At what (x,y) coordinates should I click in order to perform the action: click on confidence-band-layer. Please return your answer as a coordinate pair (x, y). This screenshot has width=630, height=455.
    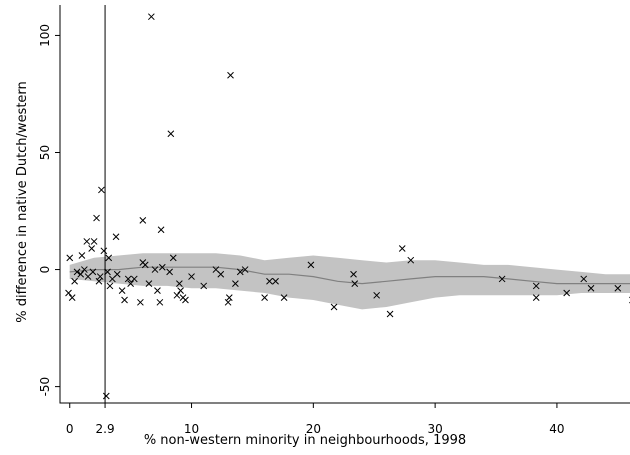
    Looking at the image, I should click on (349, 281).